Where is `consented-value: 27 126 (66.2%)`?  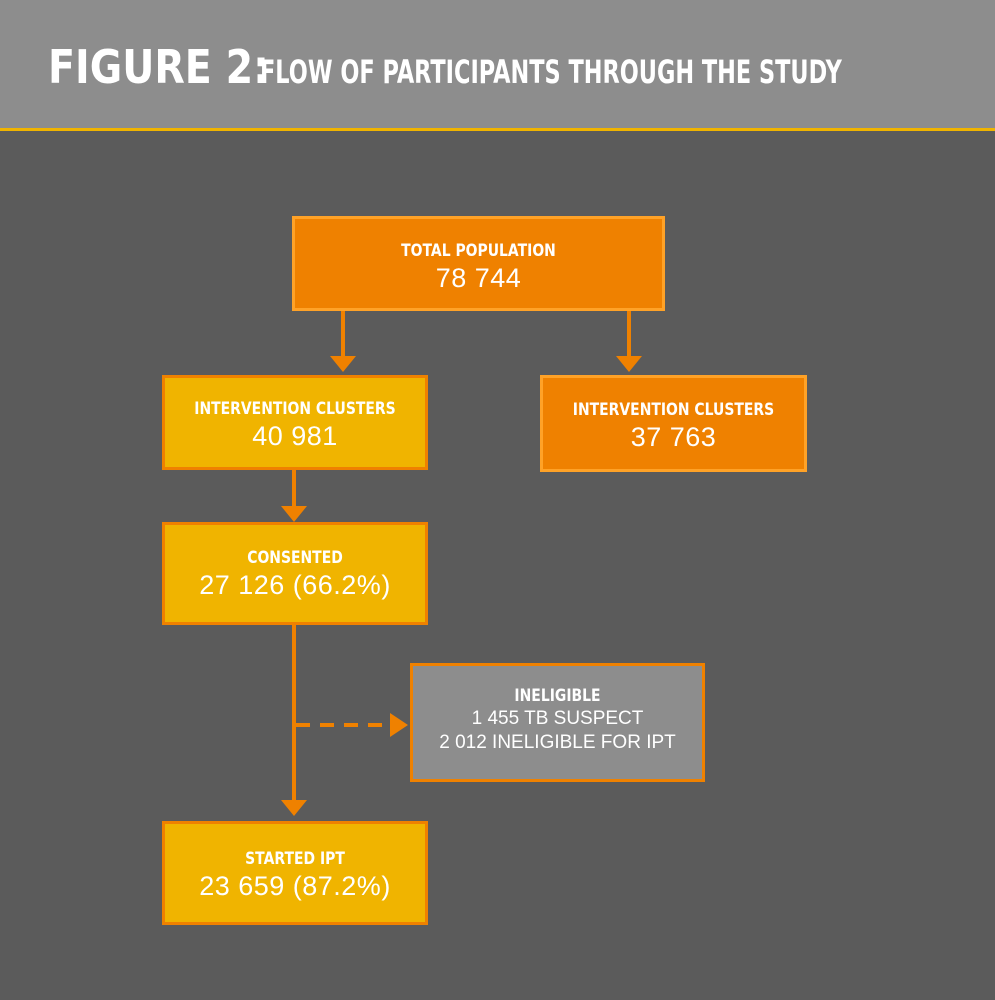 consented-value: 27 126 (66.2%) is located at coordinates (295, 585).